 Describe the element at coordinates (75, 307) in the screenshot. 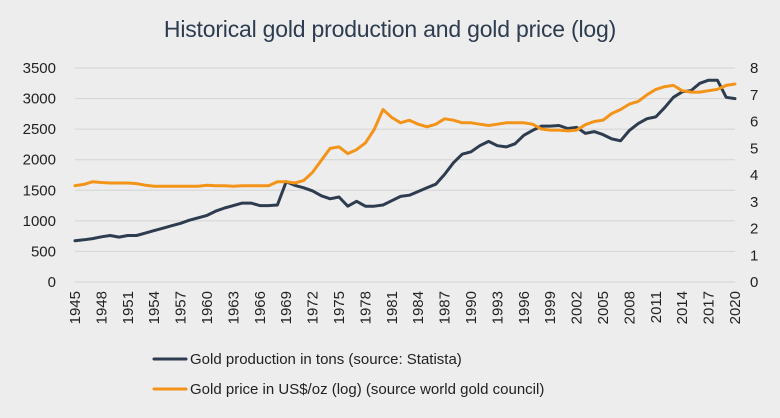

I see `x-tick-label: 1945` at that location.